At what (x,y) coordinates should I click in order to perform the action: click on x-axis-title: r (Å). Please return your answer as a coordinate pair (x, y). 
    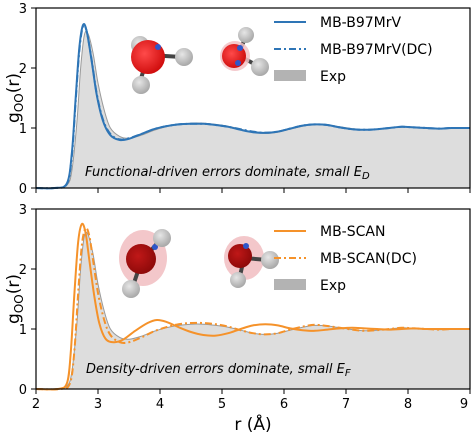
    Looking at the image, I should click on (252, 424).